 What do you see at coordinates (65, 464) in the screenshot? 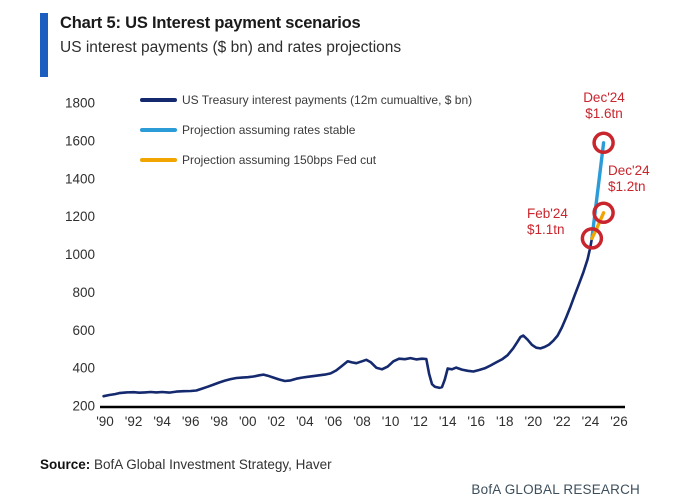
I see `source-label: Source:` at bounding box center [65, 464].